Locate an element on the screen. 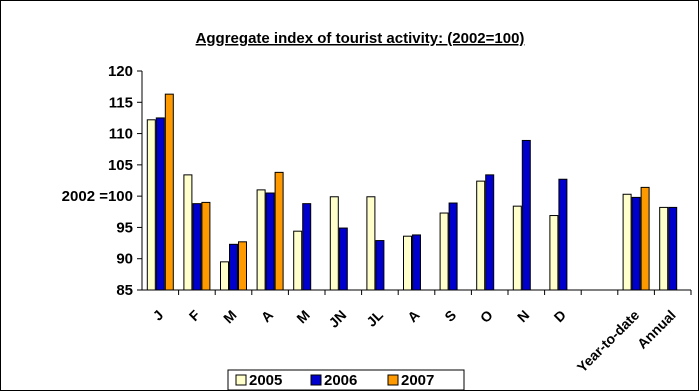 This screenshot has width=699, height=391. x-tick-label: JN is located at coordinates (337, 319).